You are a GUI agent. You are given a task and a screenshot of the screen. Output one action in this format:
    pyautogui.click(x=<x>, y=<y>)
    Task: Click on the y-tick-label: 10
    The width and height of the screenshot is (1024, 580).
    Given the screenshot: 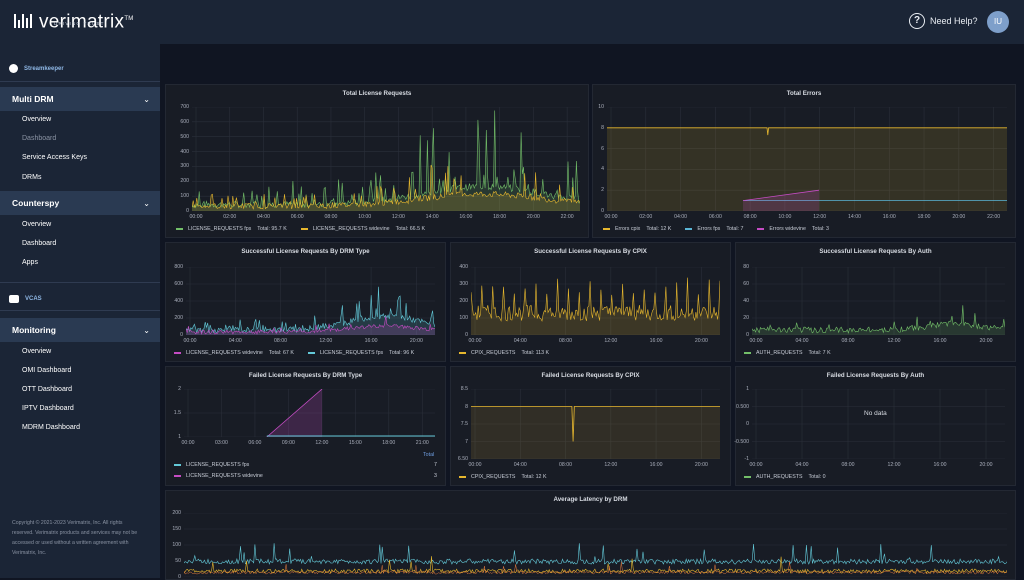 What is the action you would take?
    pyautogui.click(x=601, y=107)
    